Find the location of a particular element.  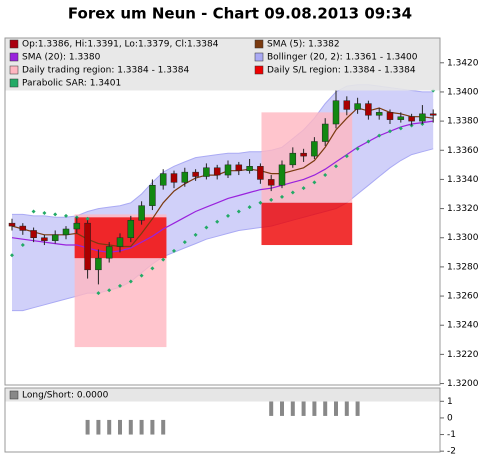

y-tick-label: 1.3260 is located at coordinates (463, 297).